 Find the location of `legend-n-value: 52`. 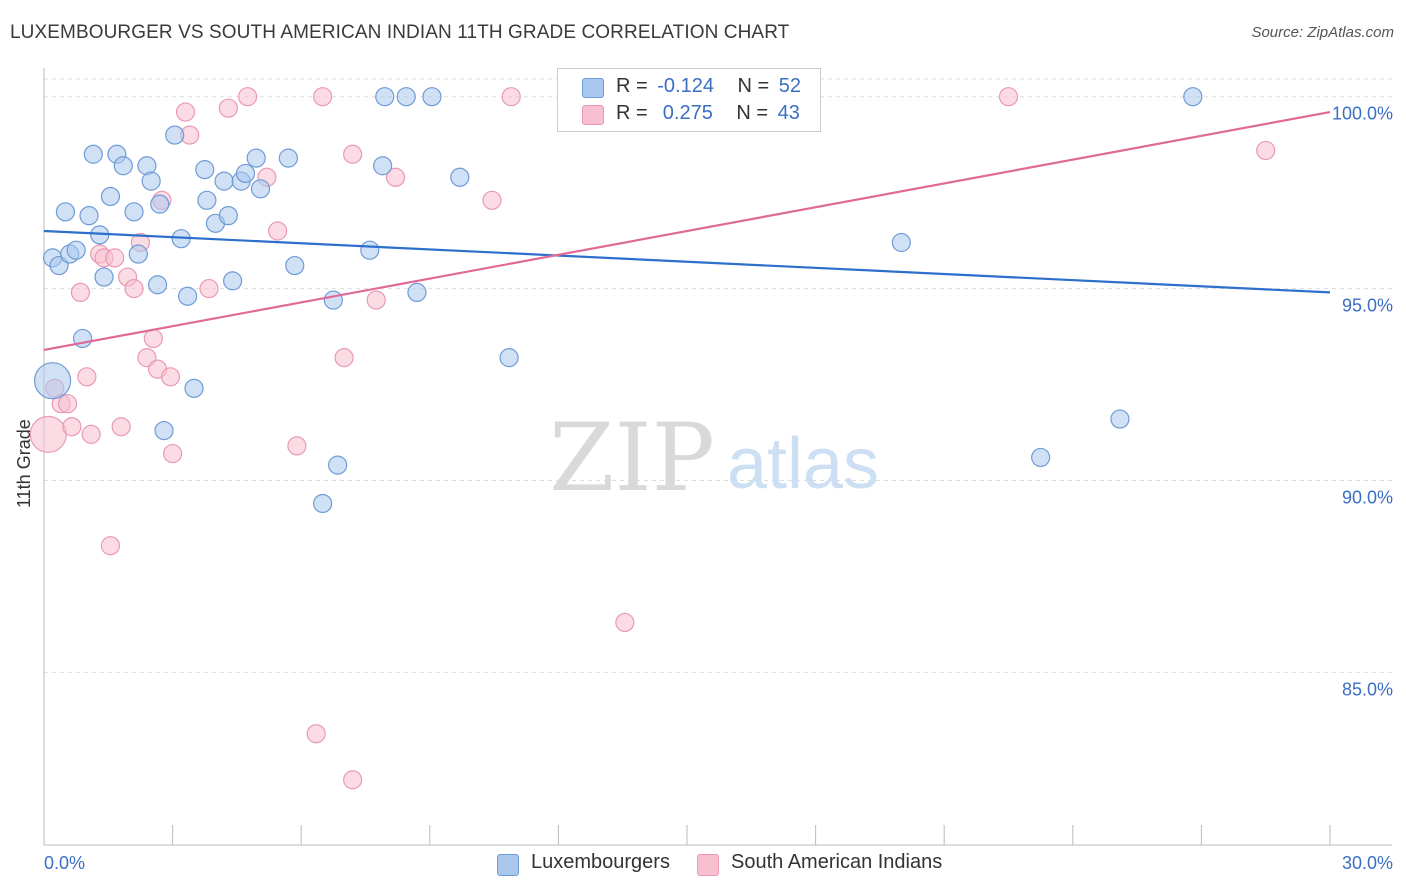

legend-n-value: 52 is located at coordinates (790, 86).